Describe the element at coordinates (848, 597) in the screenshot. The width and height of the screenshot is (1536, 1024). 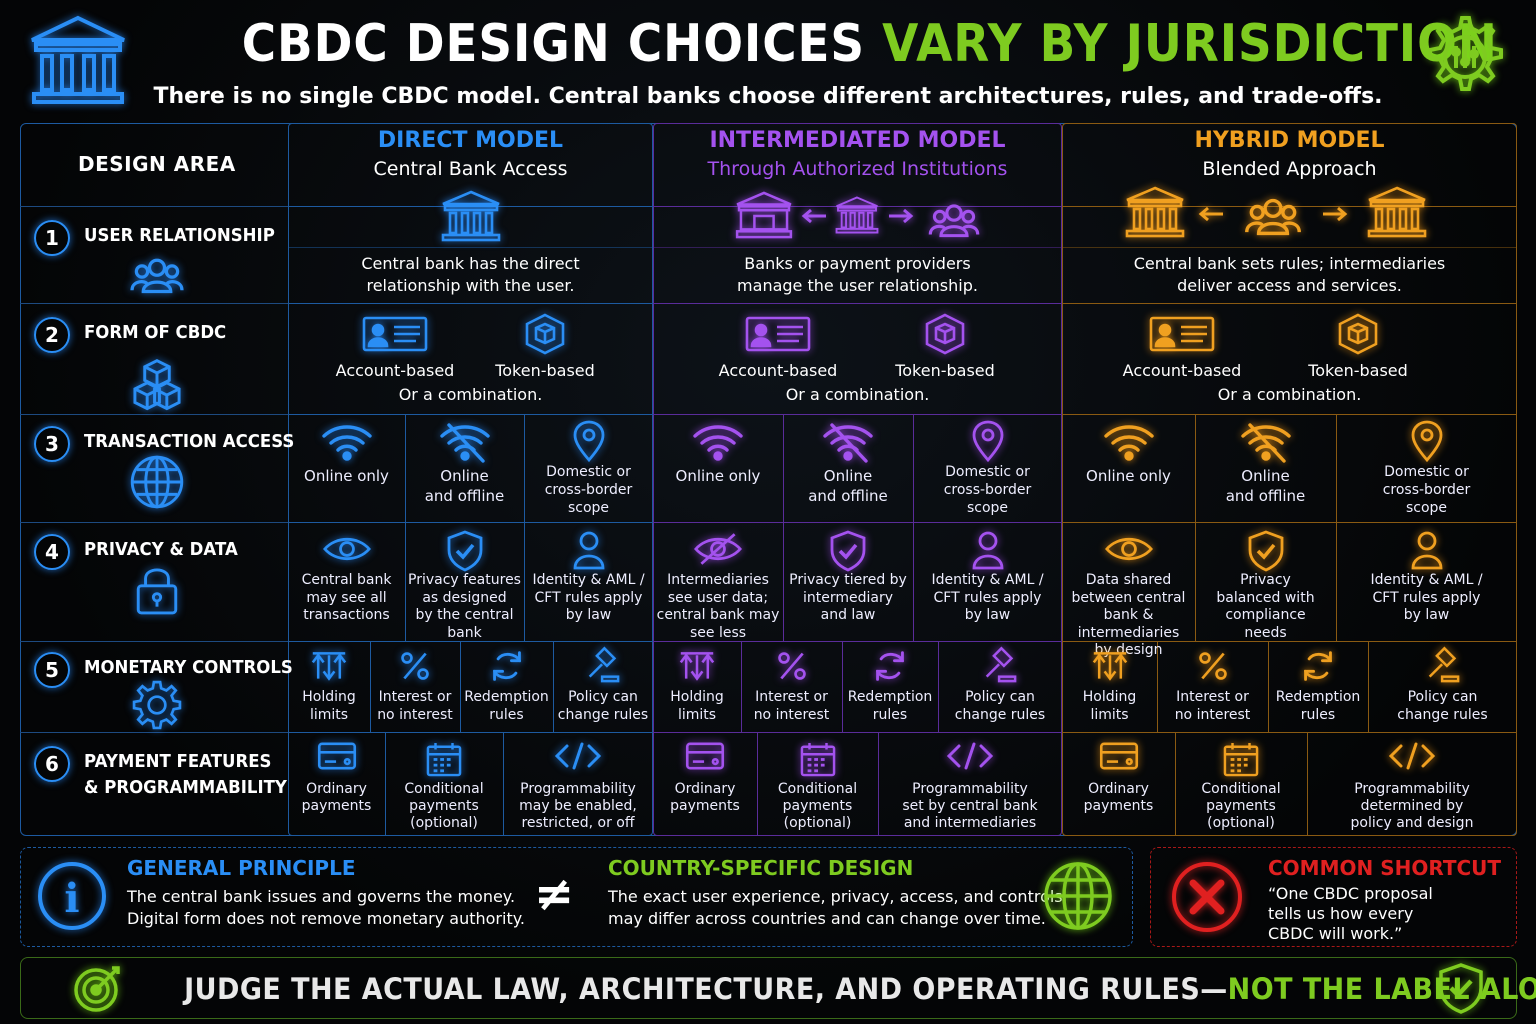
I see `privacy-label: Privacy tiered by intermediary and law` at that location.